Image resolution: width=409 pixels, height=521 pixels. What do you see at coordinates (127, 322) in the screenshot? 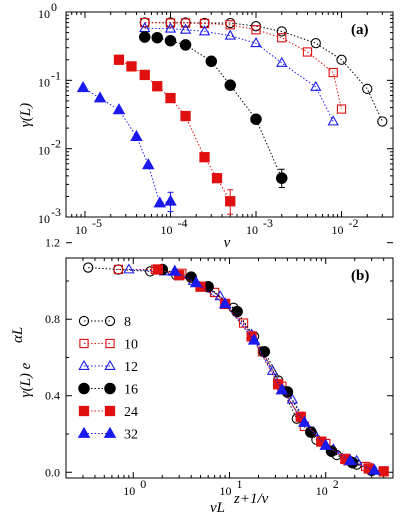
I see `legend-label: 8` at bounding box center [127, 322].